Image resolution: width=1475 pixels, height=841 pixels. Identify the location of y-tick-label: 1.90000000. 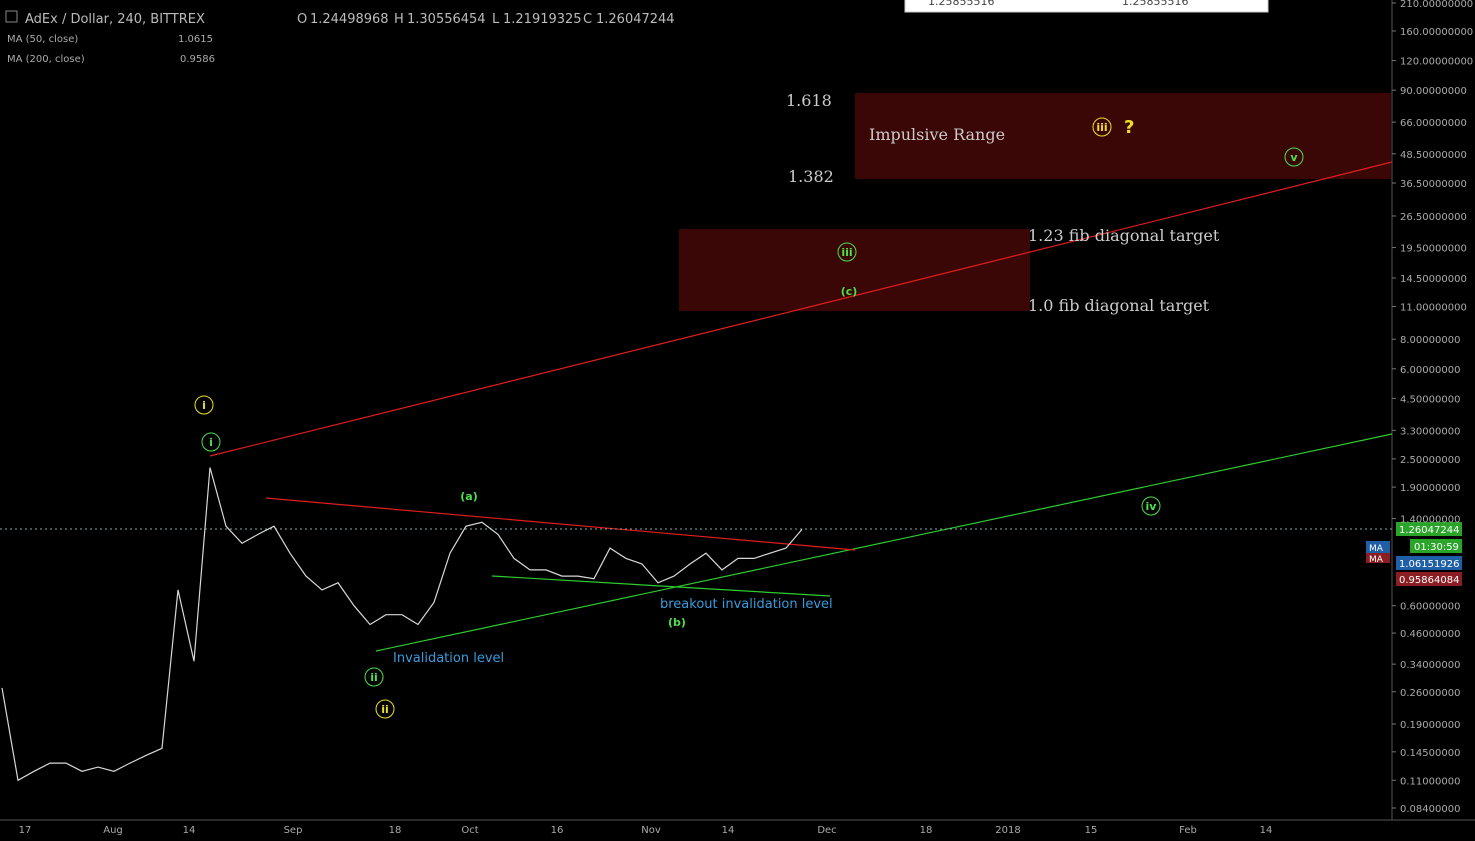
(1430, 488).